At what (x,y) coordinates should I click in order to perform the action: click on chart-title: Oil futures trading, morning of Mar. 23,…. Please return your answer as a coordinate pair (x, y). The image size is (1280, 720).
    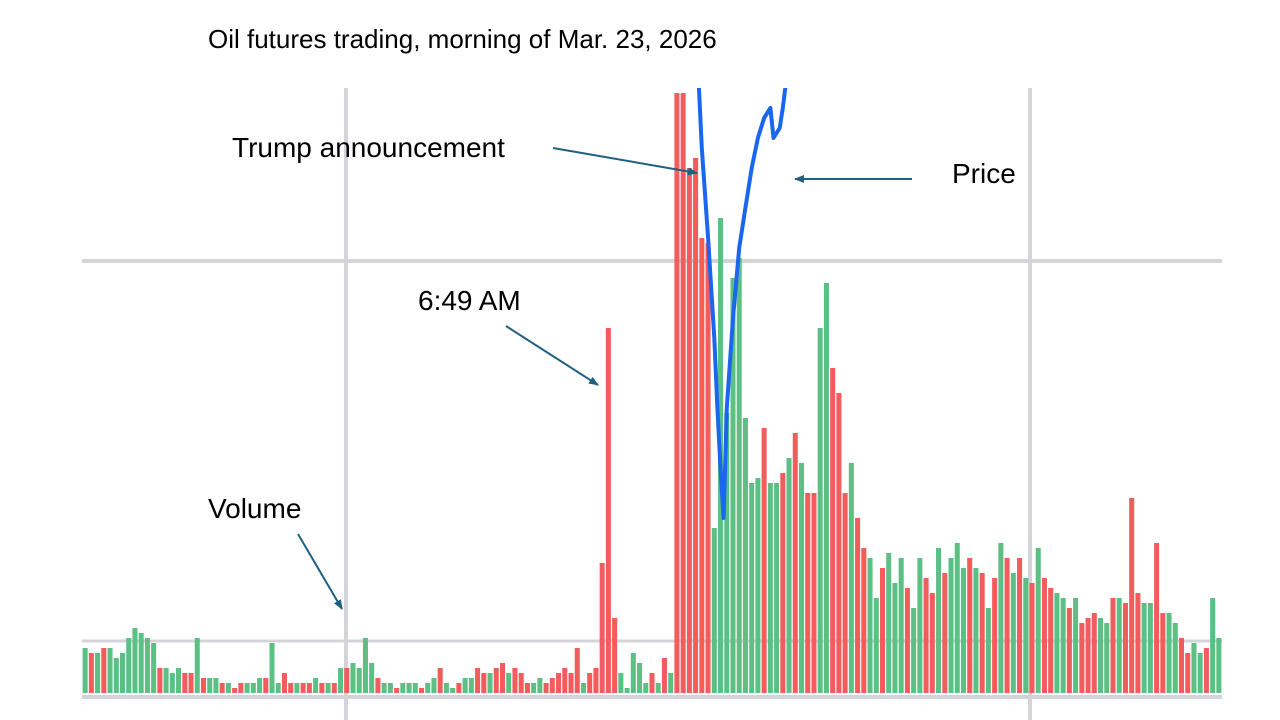
    Looking at the image, I should click on (462, 39).